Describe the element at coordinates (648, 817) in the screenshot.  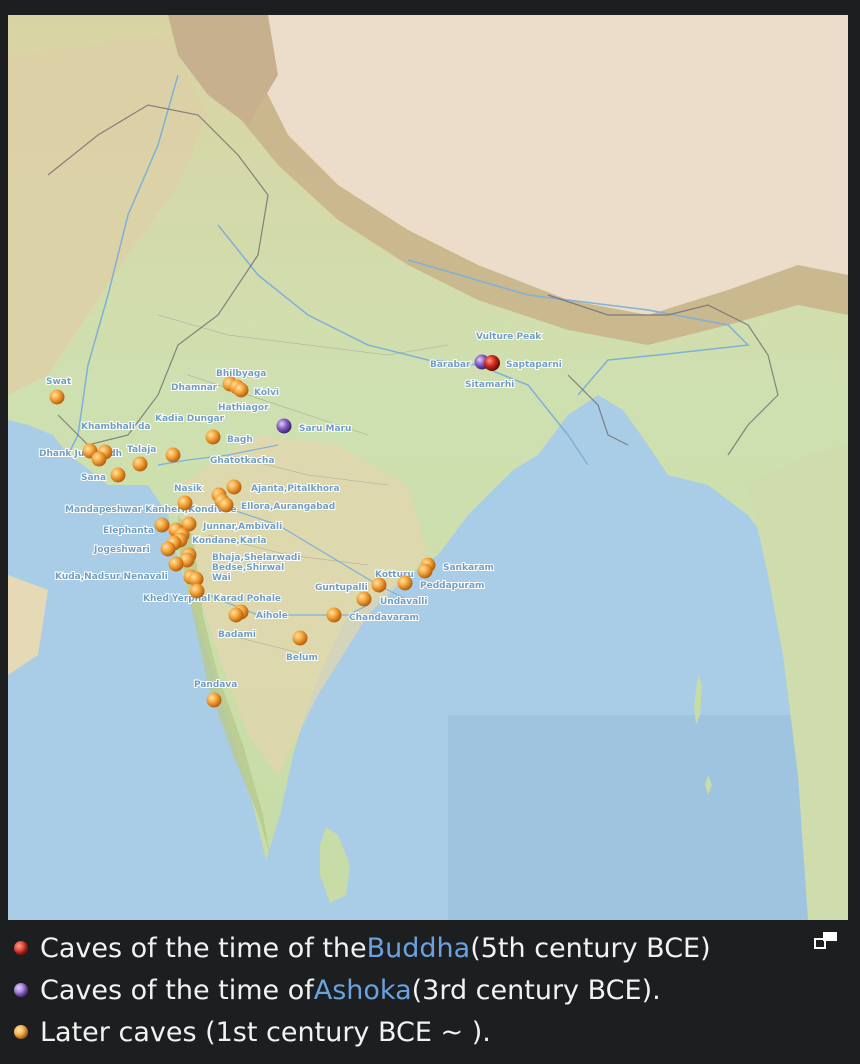
I see `deep-sea-area` at that location.